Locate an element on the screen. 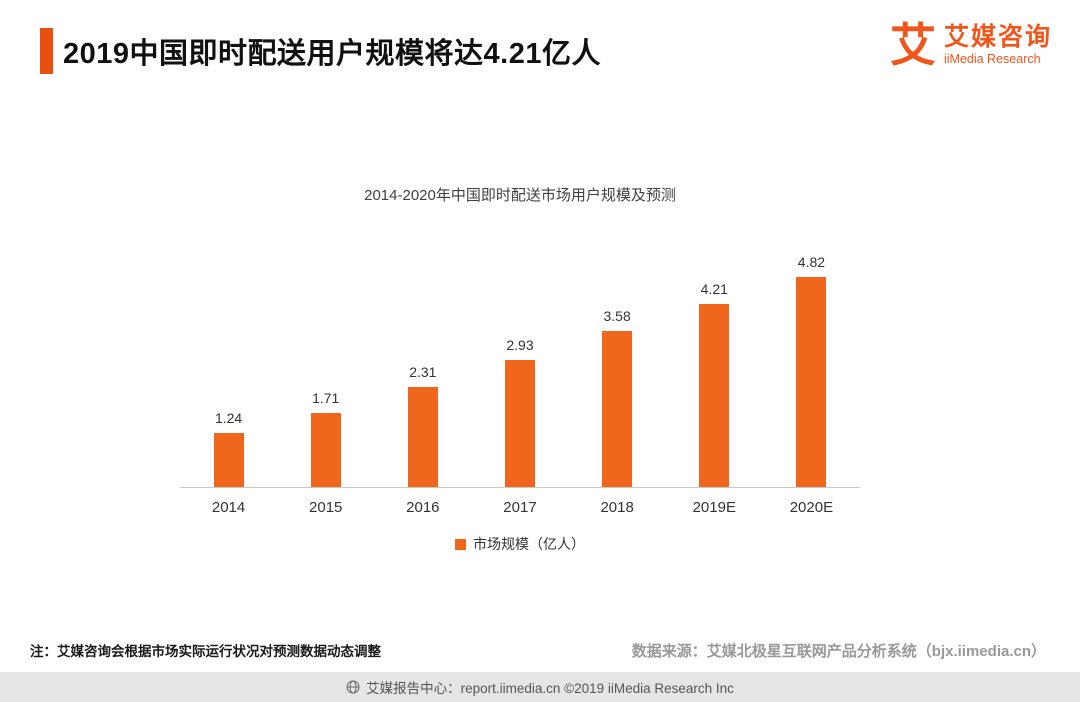 The image size is (1080, 702). brand-name-en: iiMedia Research is located at coordinates (992, 59).